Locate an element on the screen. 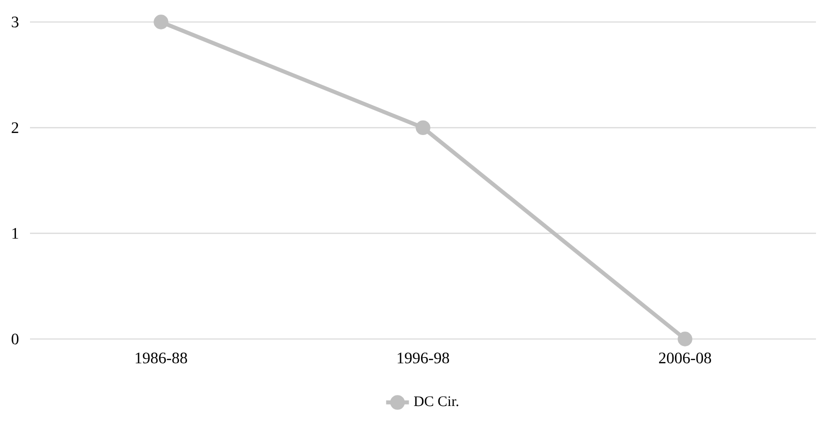 This screenshot has width=817, height=432. y-tick-label: 3 is located at coordinates (15, 22).